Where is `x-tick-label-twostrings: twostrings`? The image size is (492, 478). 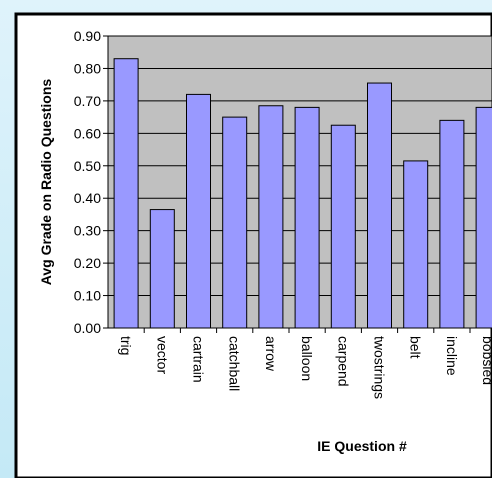
x-tick-label-twostrings: twostrings is located at coordinates (380, 367).